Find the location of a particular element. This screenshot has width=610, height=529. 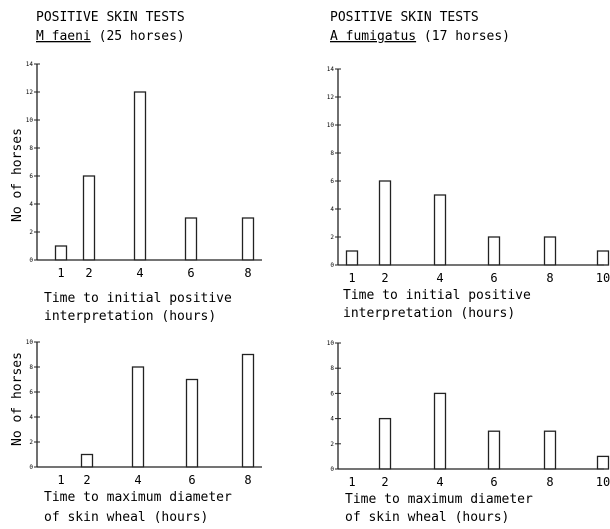

organism-m-faeni: M faeni is located at coordinates (63, 36).